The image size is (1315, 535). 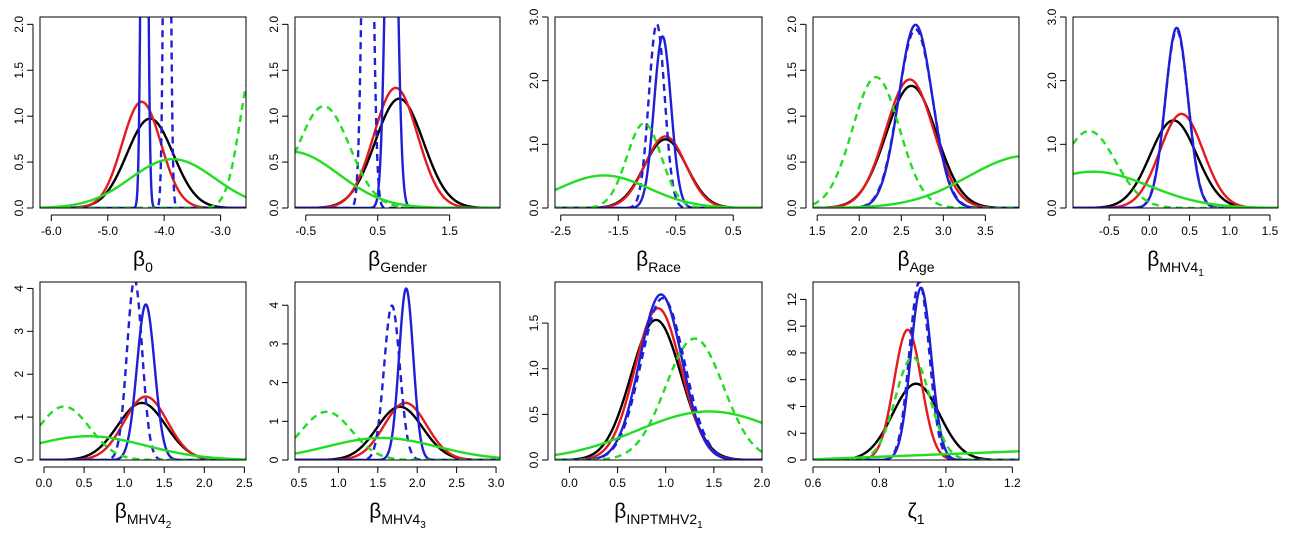 I want to click on x-axis-title: βMHV42, so click(x=143, y=515).